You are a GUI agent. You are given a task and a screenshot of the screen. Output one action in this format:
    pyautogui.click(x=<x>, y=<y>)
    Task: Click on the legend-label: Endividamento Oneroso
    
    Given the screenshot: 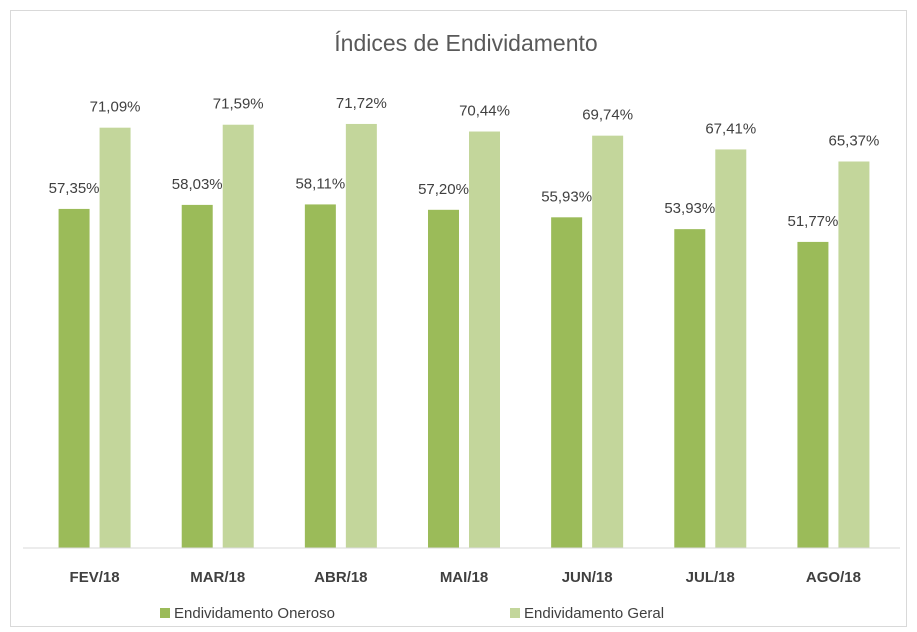 What is the action you would take?
    pyautogui.click(x=254, y=613)
    